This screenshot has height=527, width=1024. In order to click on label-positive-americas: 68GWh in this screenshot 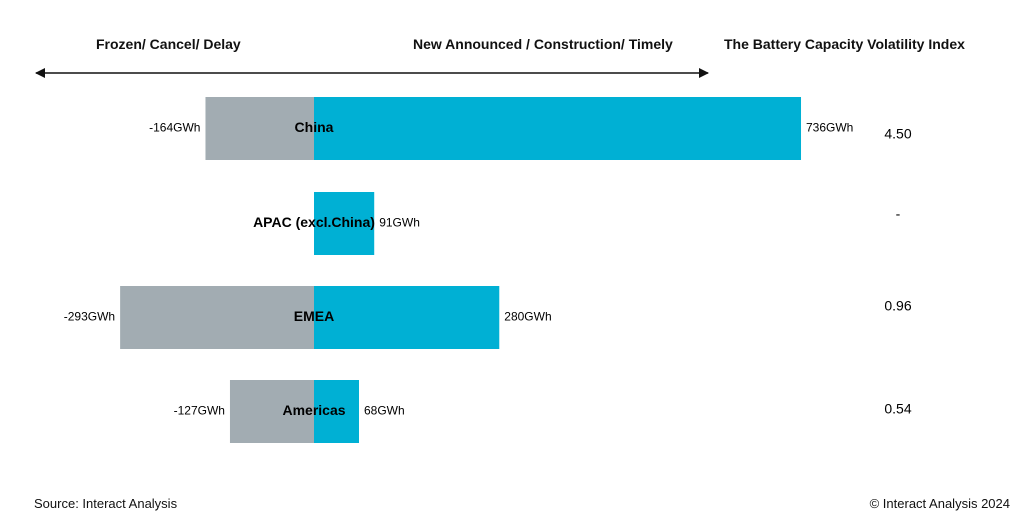, I will do `click(384, 411)`.